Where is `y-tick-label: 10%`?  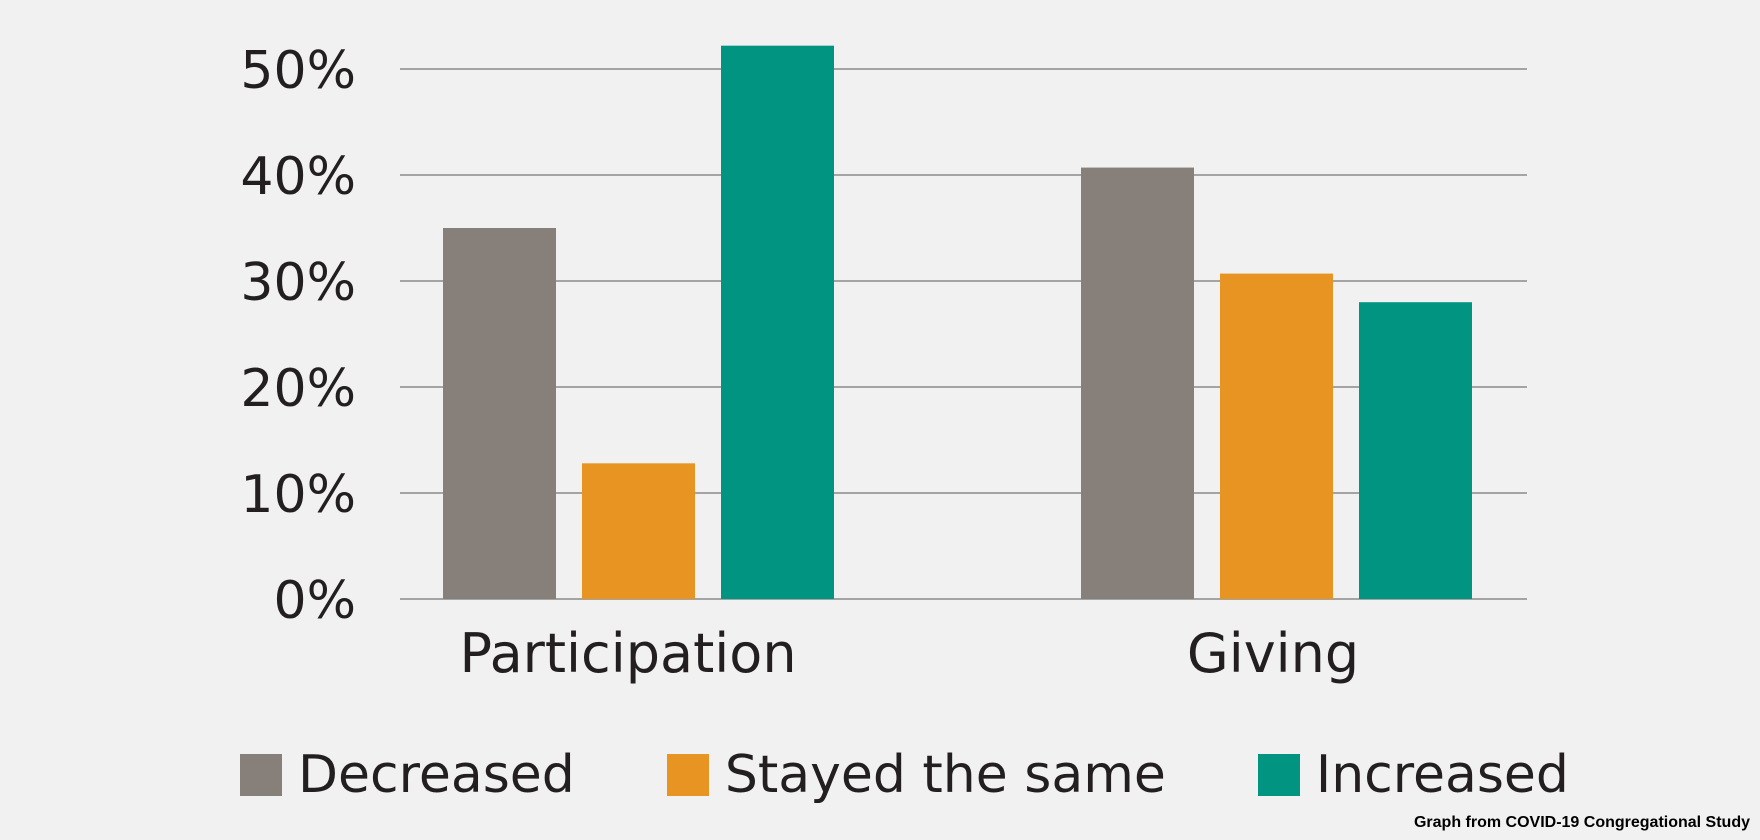 y-tick-label: 10% is located at coordinates (298, 495).